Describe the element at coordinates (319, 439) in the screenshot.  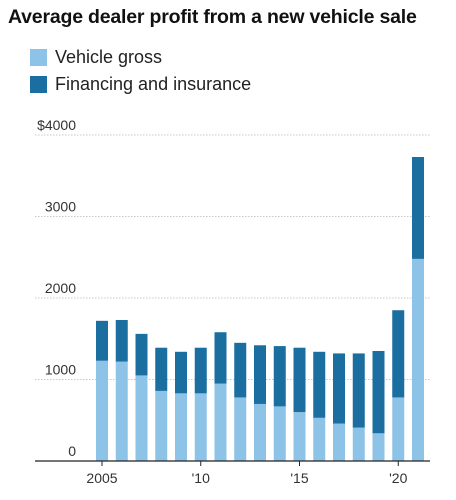
I see `bar-vehicle-gross-2016` at that location.